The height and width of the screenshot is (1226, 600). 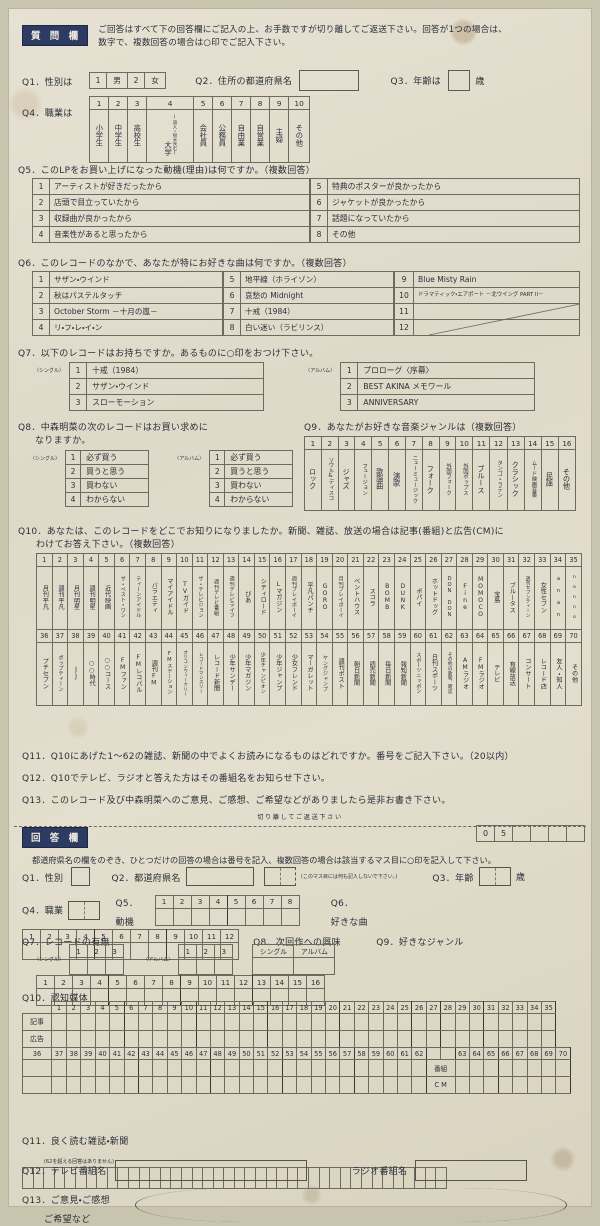 What do you see at coordinates (189, 1022) in the screenshot?
I see `answer-q10-cell-記事-10` at bounding box center [189, 1022].